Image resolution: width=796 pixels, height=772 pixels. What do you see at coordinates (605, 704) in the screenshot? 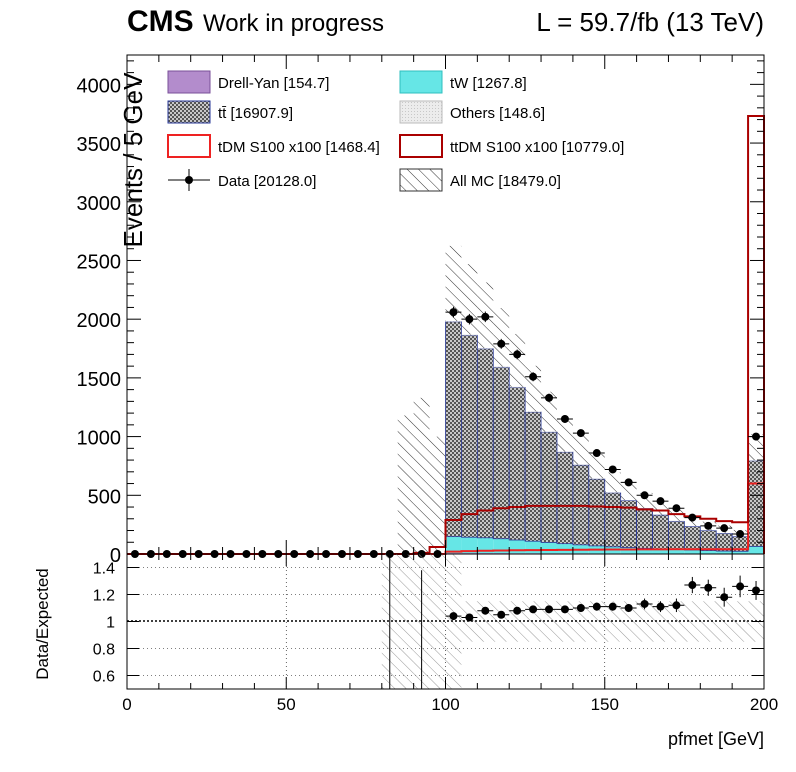
I see `x-tick-label: 150` at bounding box center [605, 704].